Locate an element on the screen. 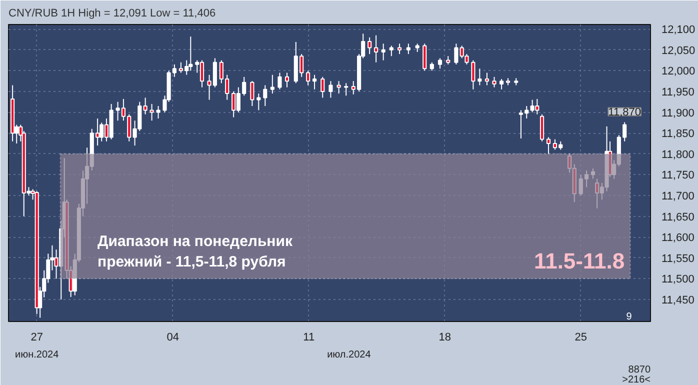  y-tick-label: 11,800 is located at coordinates (678, 154).